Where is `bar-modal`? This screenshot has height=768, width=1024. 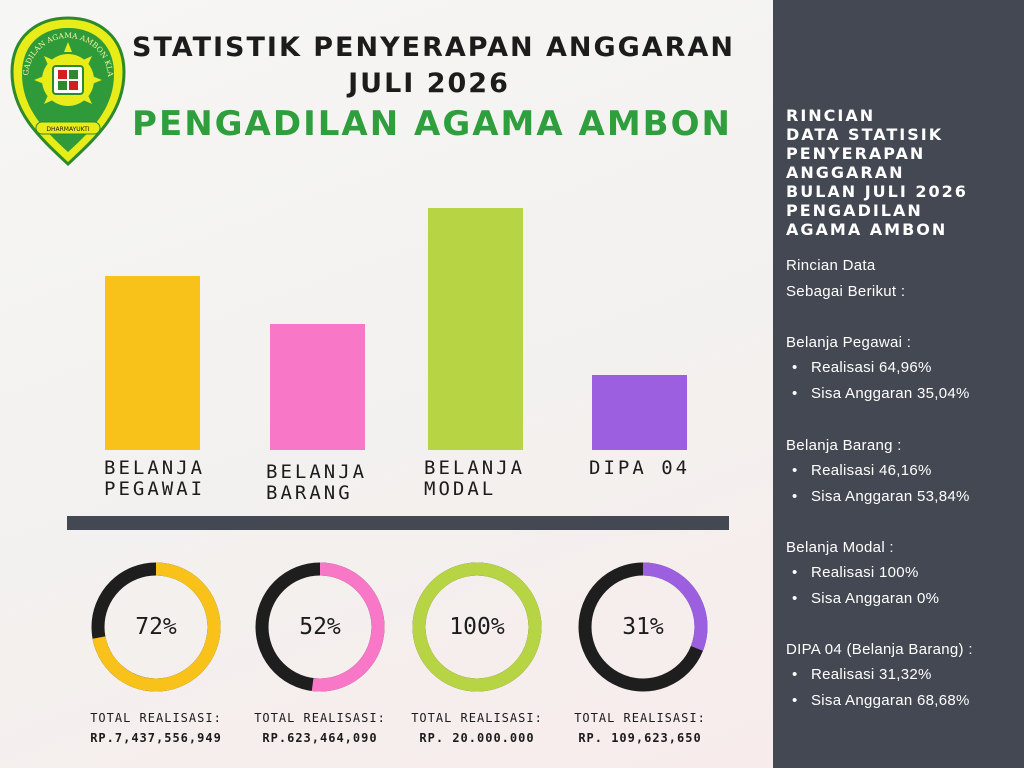
bar-modal is located at coordinates (475, 329).